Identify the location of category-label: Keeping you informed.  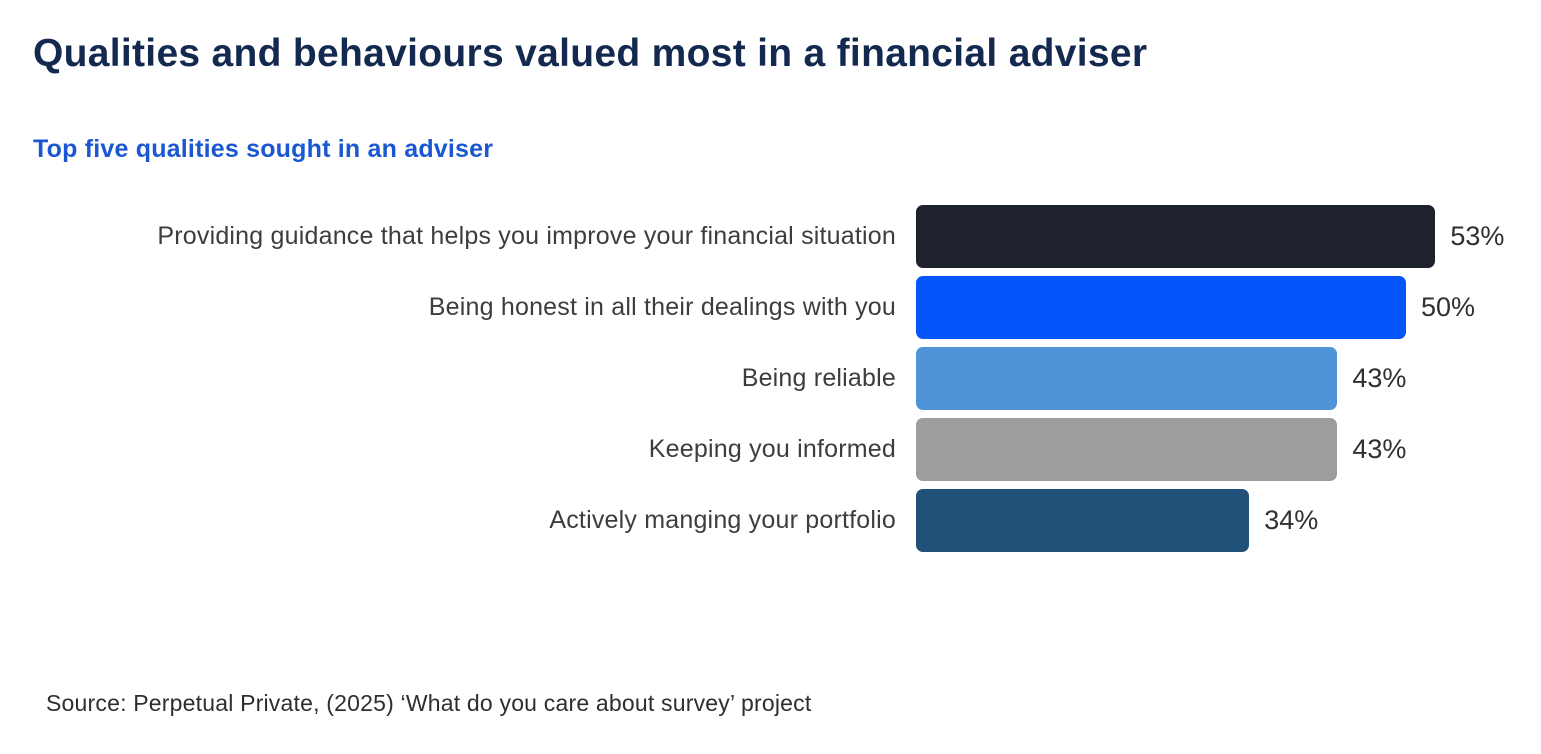
(772, 449).